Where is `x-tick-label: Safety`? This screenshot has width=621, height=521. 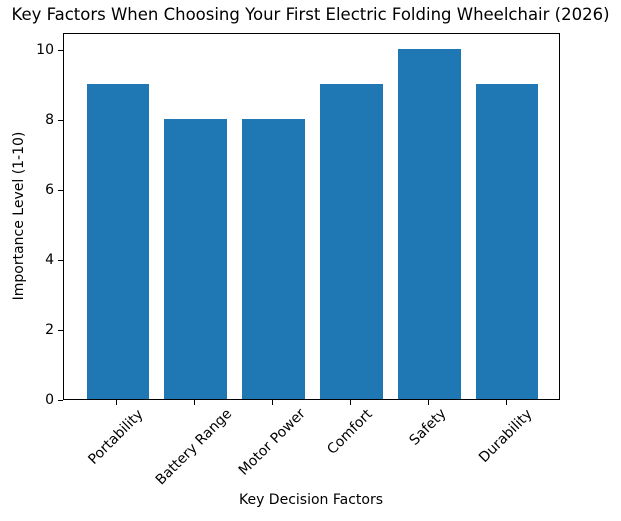 x-tick-label: Safety is located at coordinates (428, 428).